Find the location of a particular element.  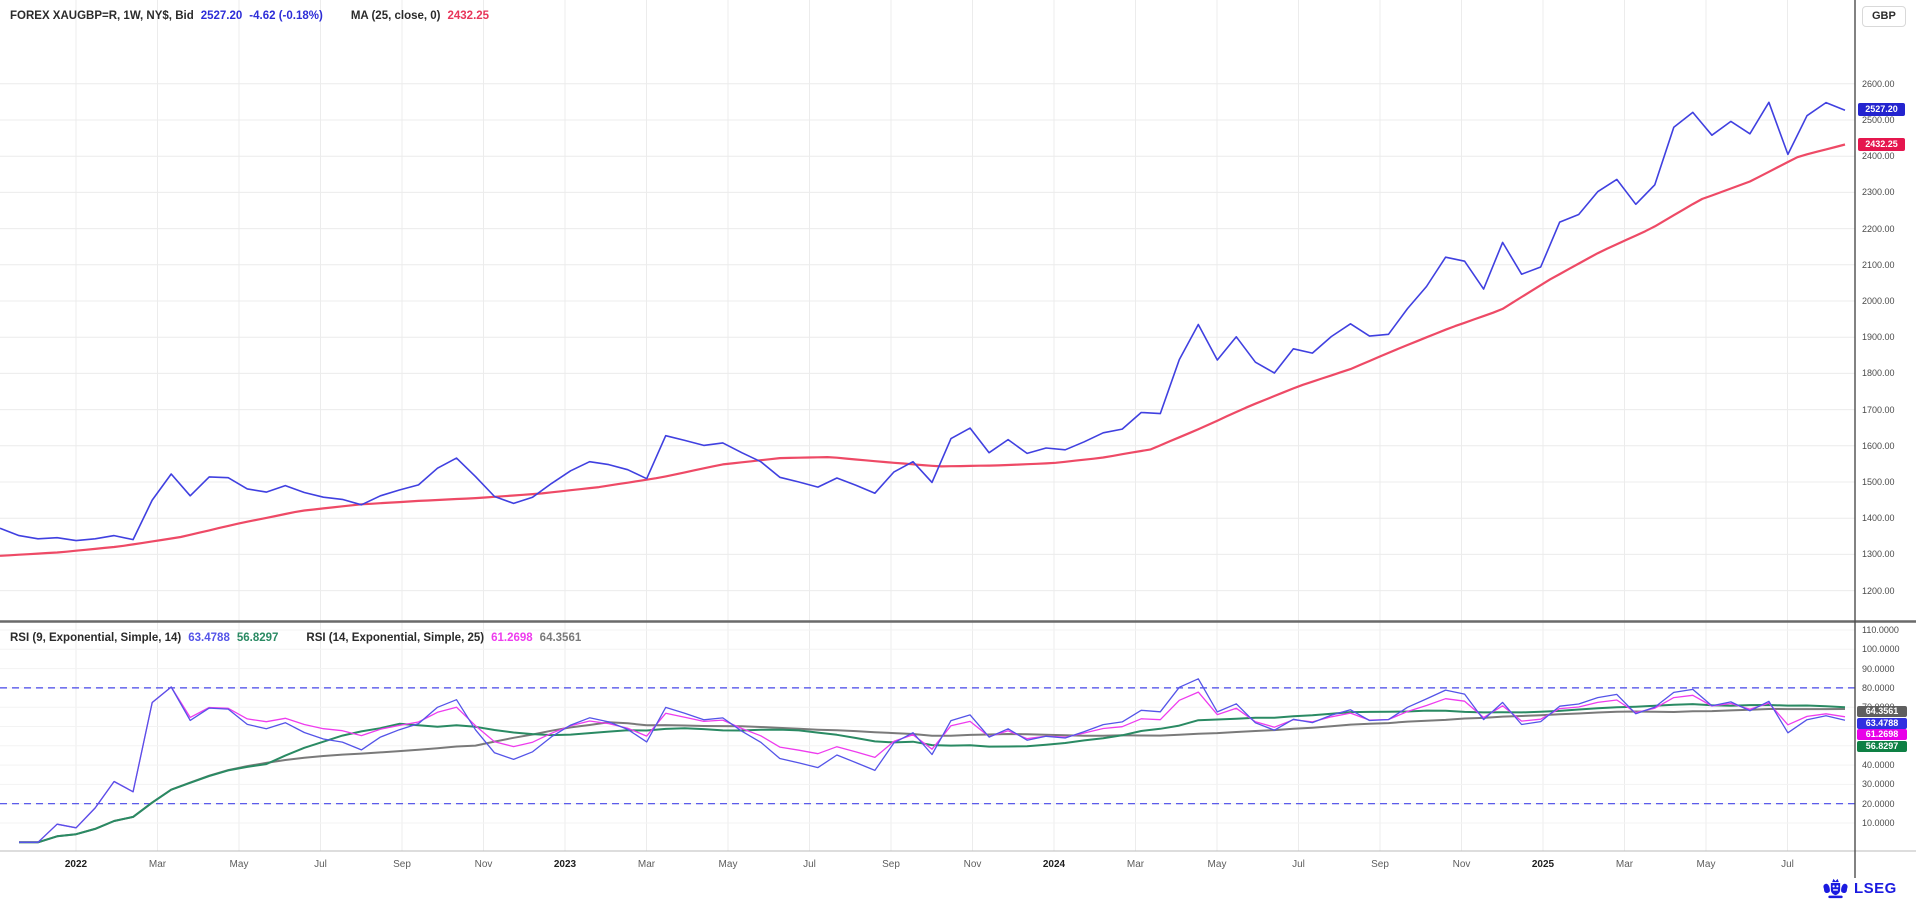

currency-axis-button: GBP is located at coordinates (1884, 16).